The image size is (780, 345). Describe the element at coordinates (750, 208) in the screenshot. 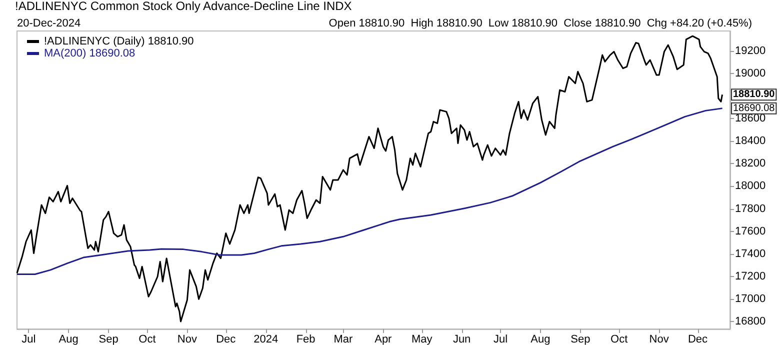

I see `y-tick-label: 17800` at that location.